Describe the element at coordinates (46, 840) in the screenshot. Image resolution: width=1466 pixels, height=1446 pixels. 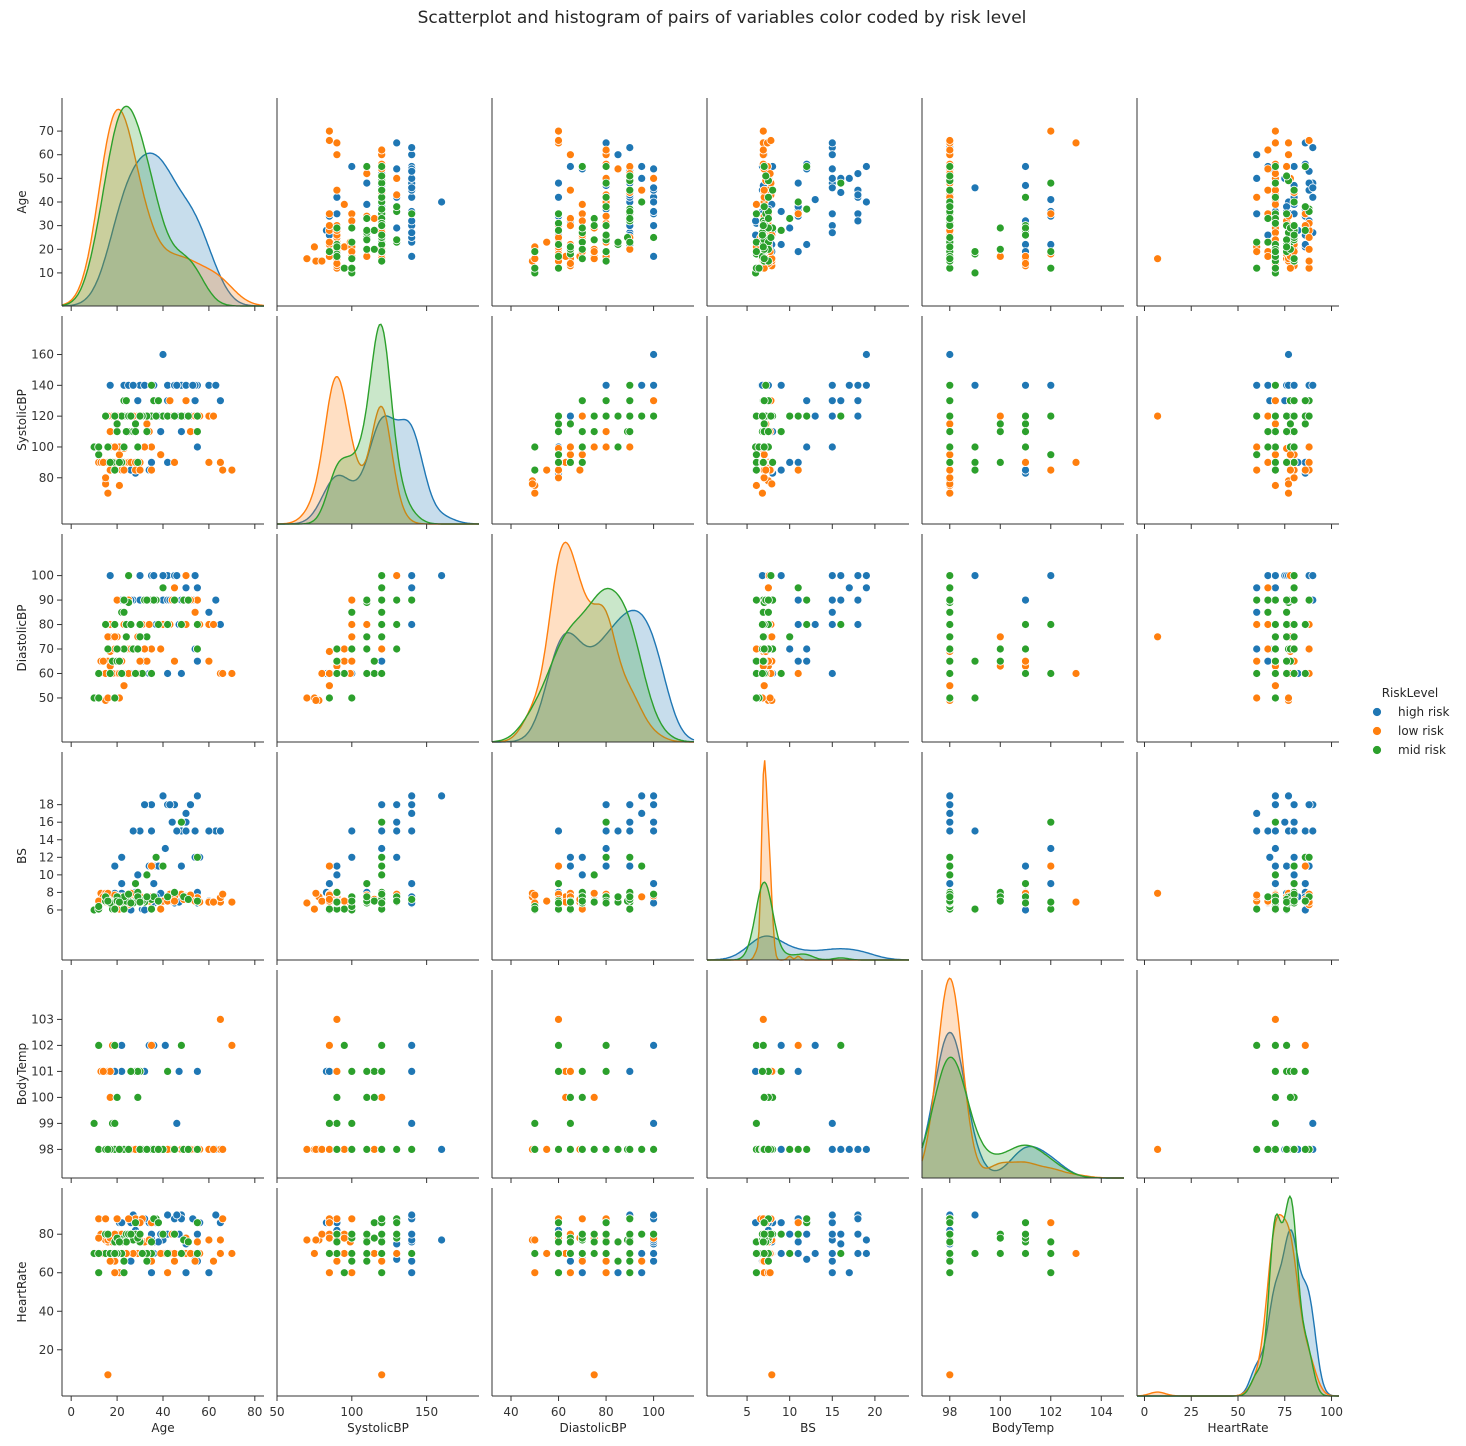
I see `y-tick-label: 14` at that location.